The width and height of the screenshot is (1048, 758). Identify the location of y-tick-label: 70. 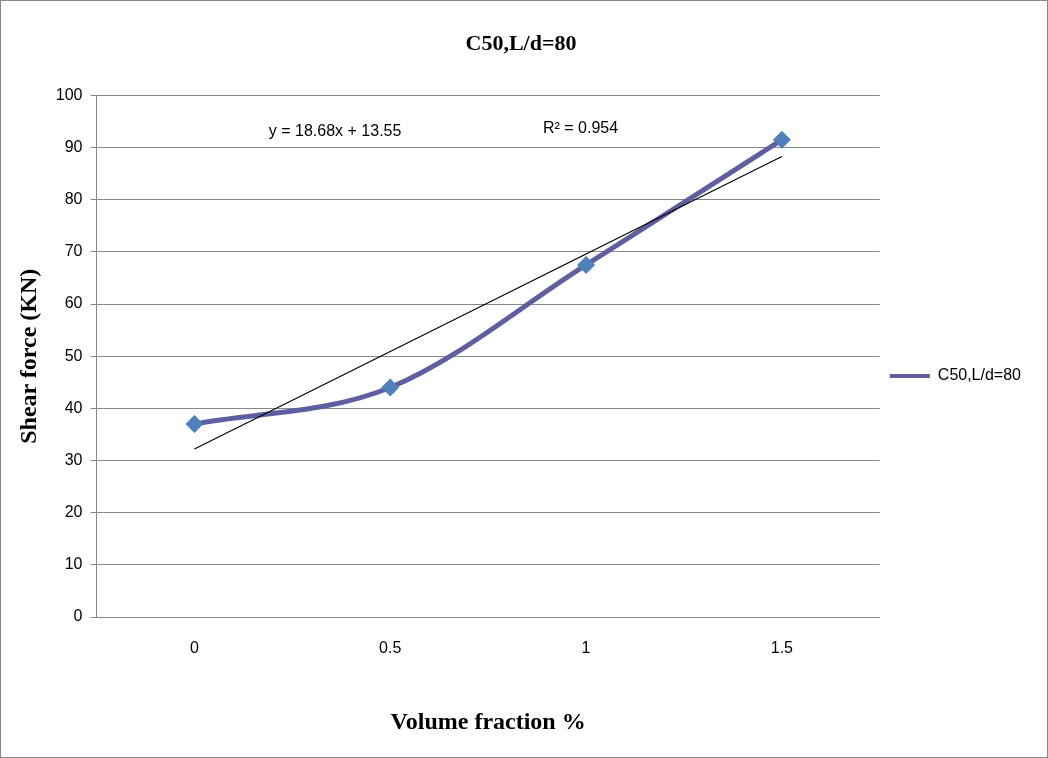
(73, 251).